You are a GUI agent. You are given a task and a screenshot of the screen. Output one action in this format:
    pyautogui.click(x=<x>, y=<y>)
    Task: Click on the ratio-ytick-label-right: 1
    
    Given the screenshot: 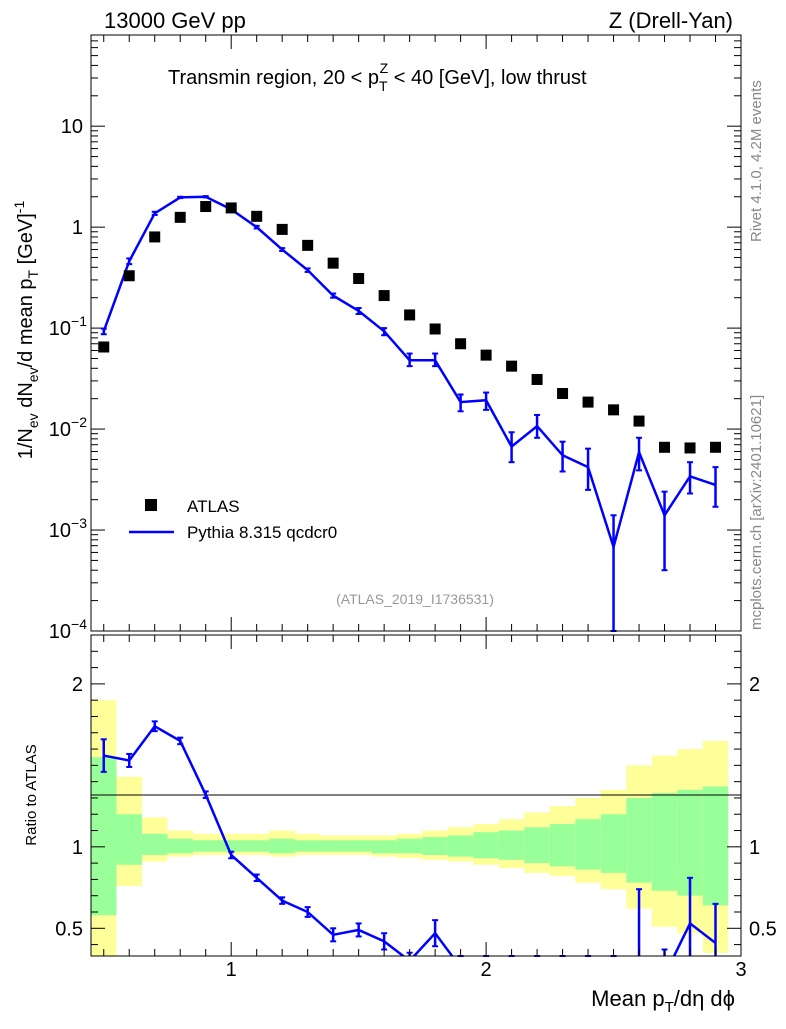 What is the action you would take?
    pyautogui.click(x=754, y=848)
    